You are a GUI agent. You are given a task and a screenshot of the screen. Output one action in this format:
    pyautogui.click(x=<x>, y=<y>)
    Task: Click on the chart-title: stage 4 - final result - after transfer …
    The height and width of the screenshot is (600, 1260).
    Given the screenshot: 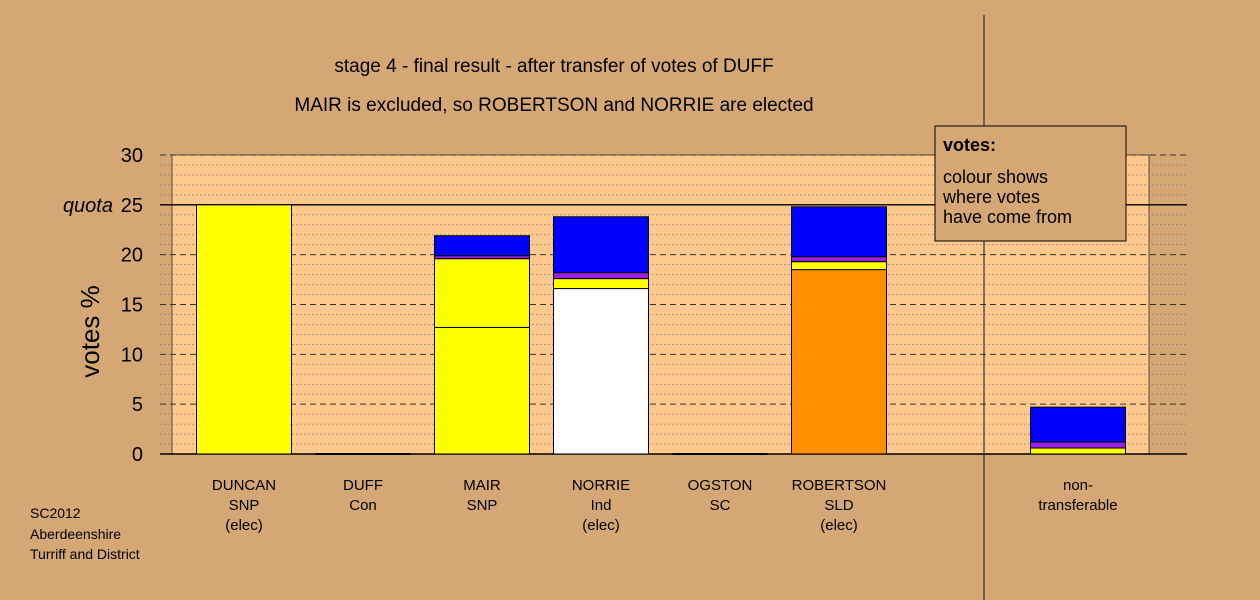 What is the action you would take?
    pyautogui.click(x=553, y=66)
    